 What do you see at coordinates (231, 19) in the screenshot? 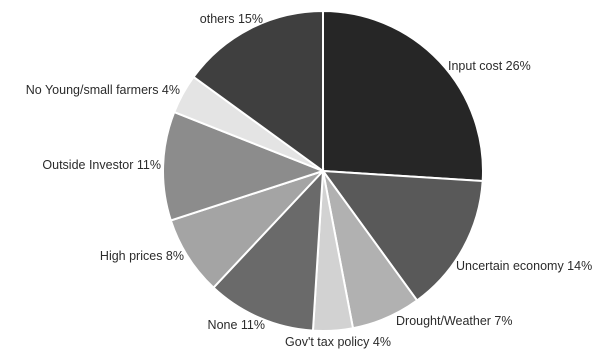
I see `slice-label-others: others 15%` at bounding box center [231, 19].